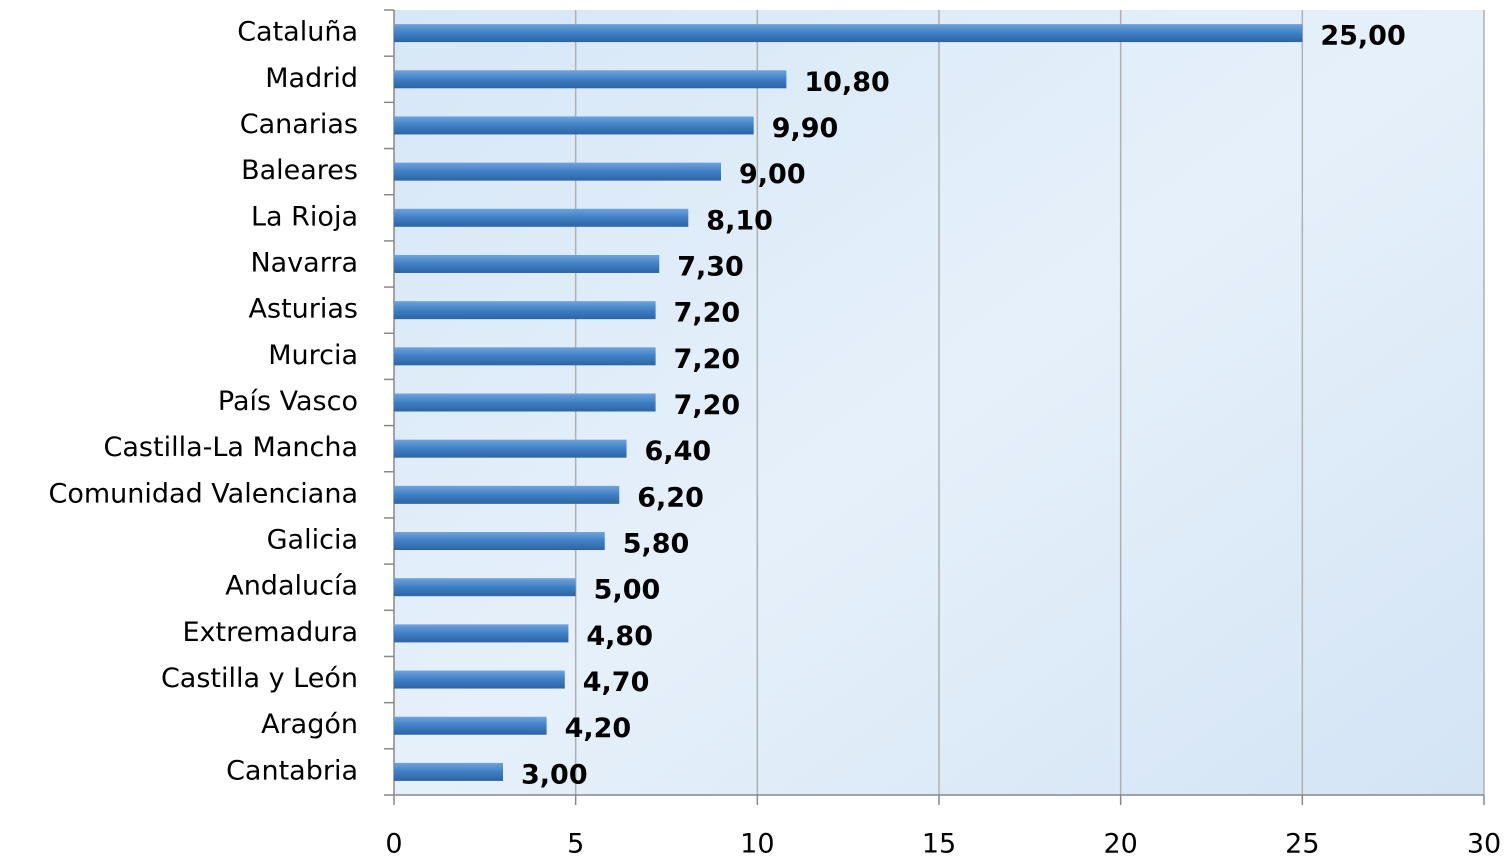 This screenshot has height=859, width=1506. Describe the element at coordinates (757, 844) in the screenshot. I see `x-tick-label: 10` at that location.